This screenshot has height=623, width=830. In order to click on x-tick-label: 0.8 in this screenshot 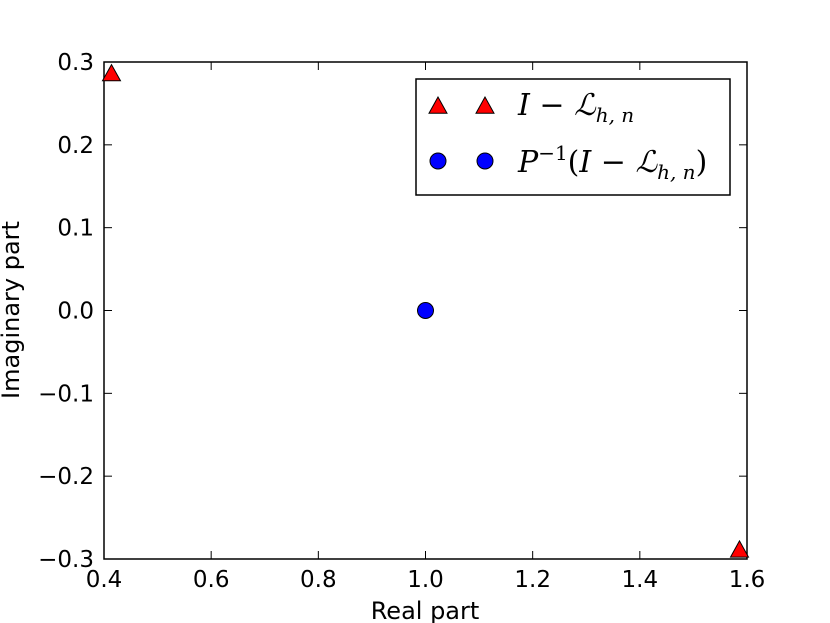, I will do `click(318, 580)`.